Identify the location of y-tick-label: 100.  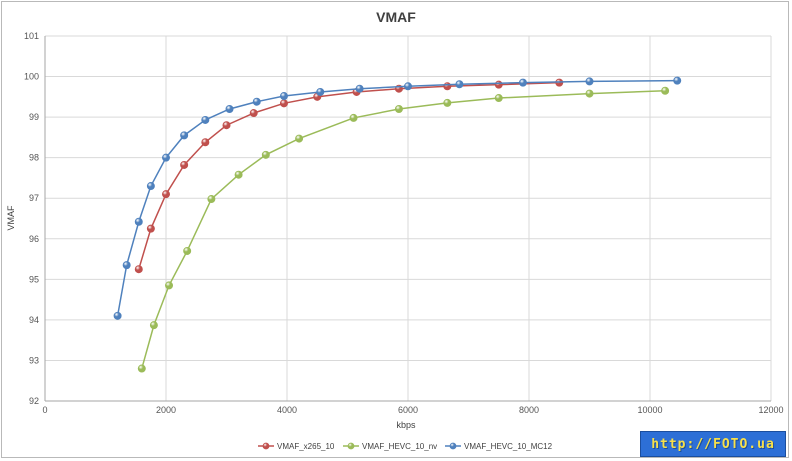
(31, 77).